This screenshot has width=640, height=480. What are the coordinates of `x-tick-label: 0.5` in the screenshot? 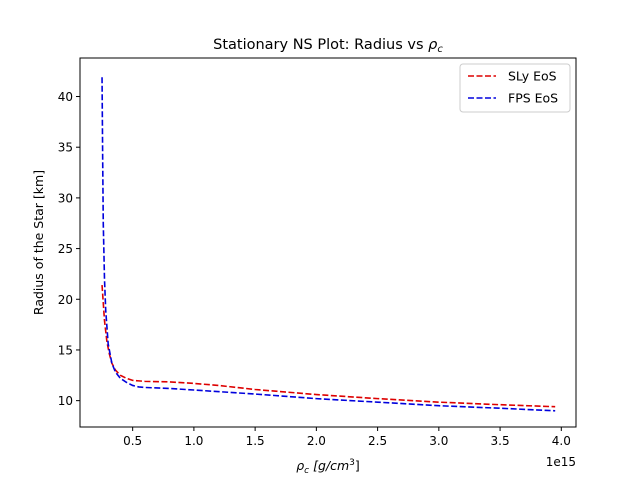 It's located at (132, 441).